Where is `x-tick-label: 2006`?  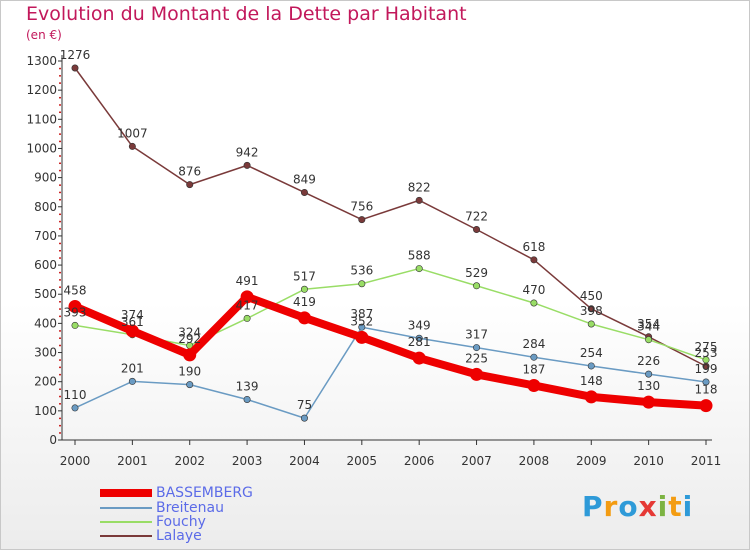
x-tick-label: 2006 is located at coordinates (419, 461).